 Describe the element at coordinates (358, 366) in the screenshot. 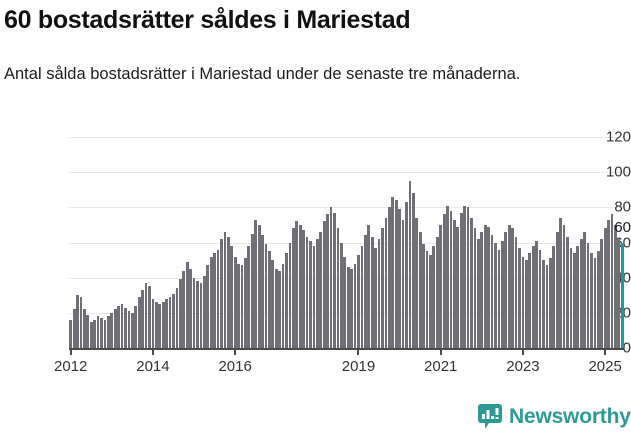

I see `x-axis-tick-label: 2019` at that location.